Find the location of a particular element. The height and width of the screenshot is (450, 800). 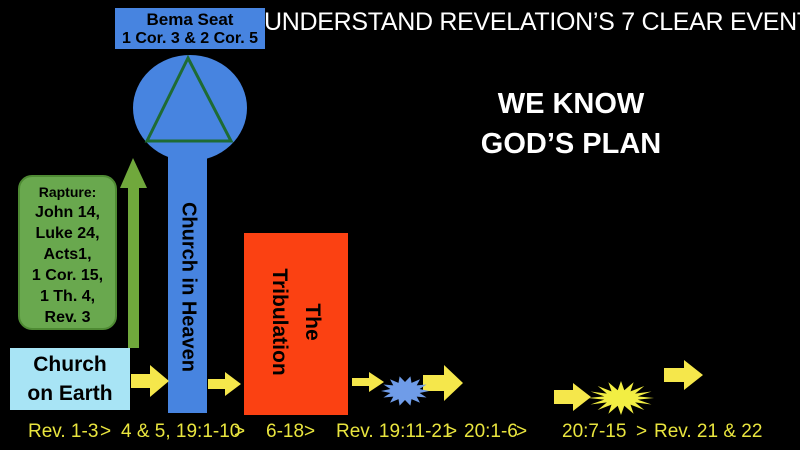

starburst-yellow-icon is located at coordinates (621, 398).